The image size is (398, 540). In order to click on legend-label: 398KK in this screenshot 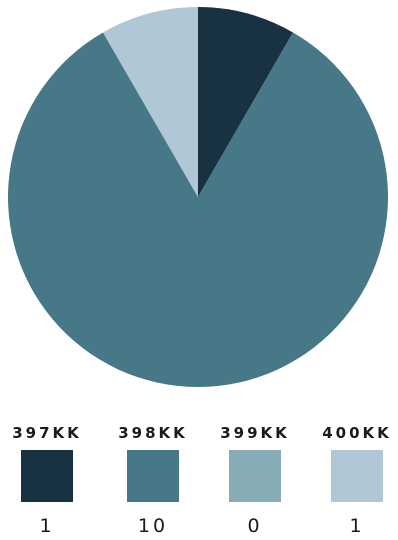, I will do `click(153, 433)`.